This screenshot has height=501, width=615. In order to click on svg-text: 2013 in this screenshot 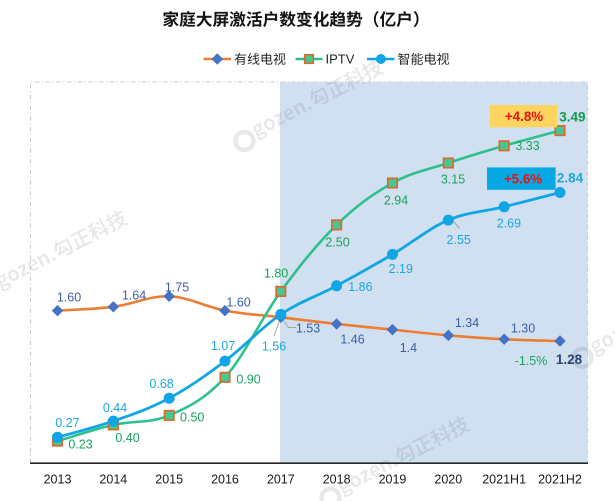, I will do `click(58, 479)`.